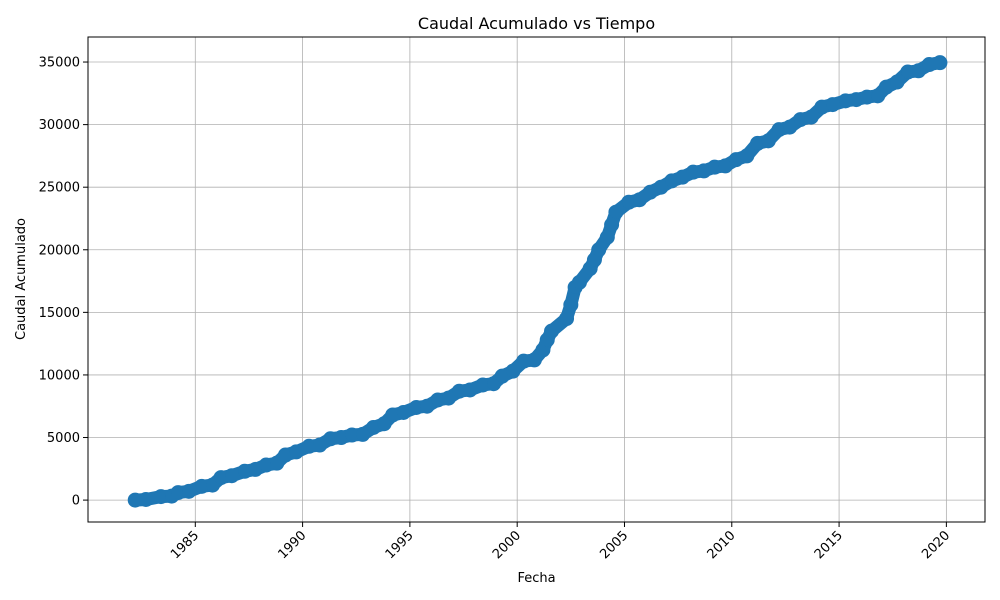 Image resolution: width=1000 pixels, height=600 pixels. Describe the element at coordinates (59, 375) in the screenshot. I see `y-tick-label: 10000` at that location.